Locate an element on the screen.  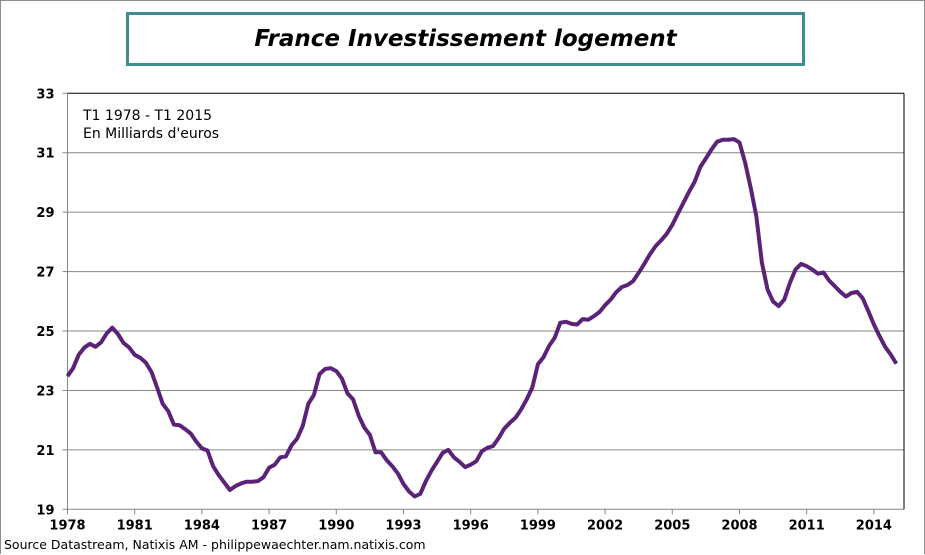
y-tick-label: 19 is located at coordinates (45, 510).